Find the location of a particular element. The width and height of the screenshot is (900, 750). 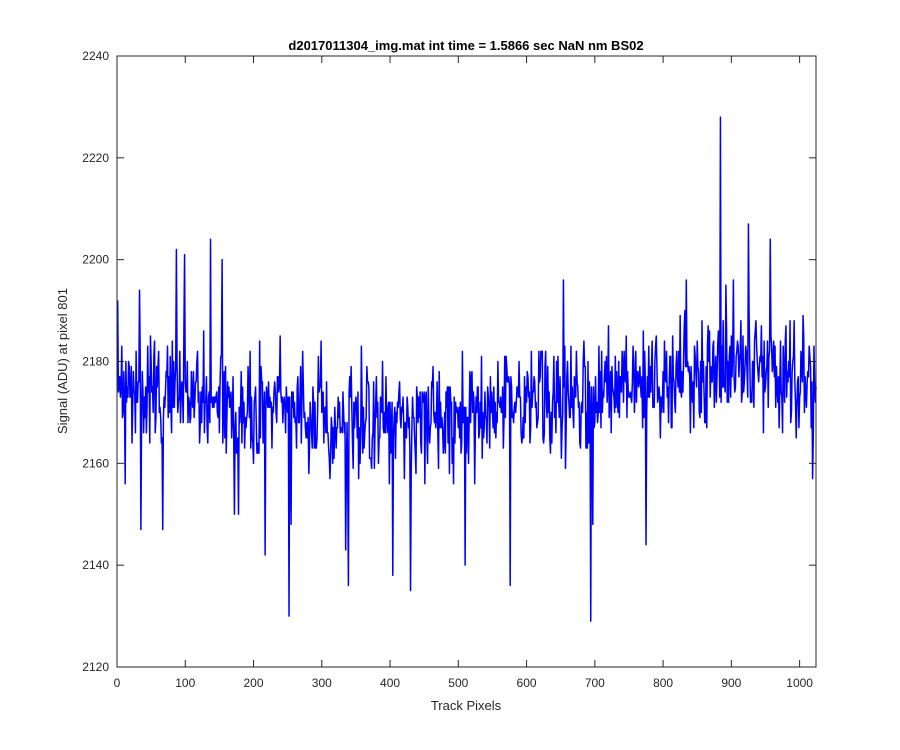

x-tick-label: 400 is located at coordinates (390, 683).